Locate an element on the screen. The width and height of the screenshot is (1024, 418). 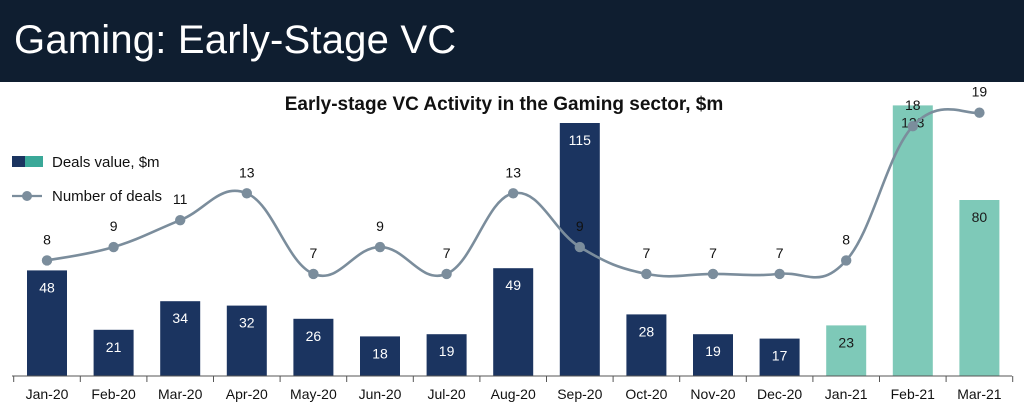
bar-value-label: 18 is located at coordinates (380, 353).